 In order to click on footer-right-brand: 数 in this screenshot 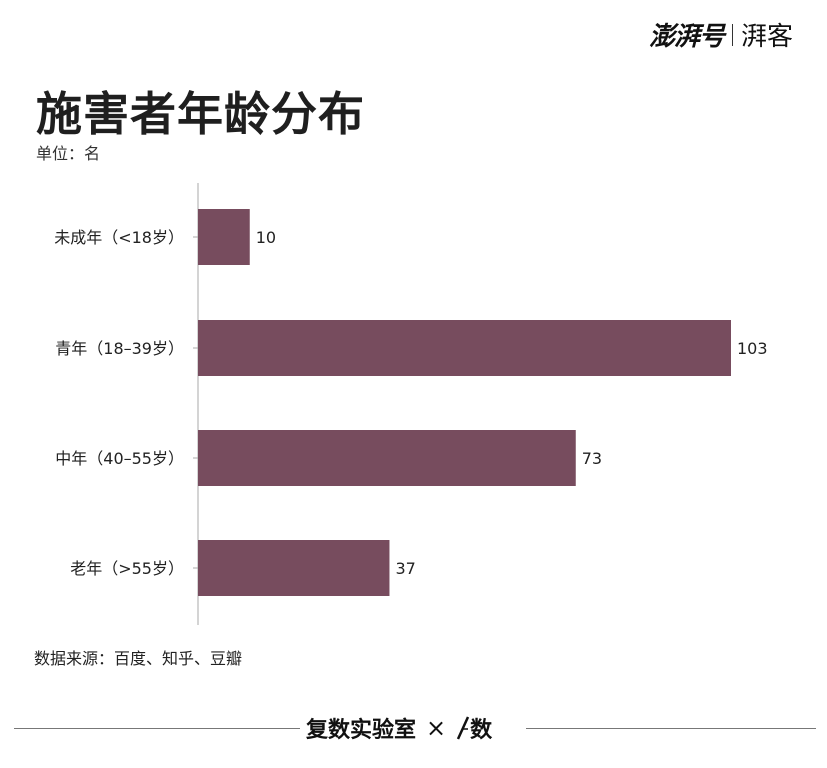, I will do `click(481, 730)`.